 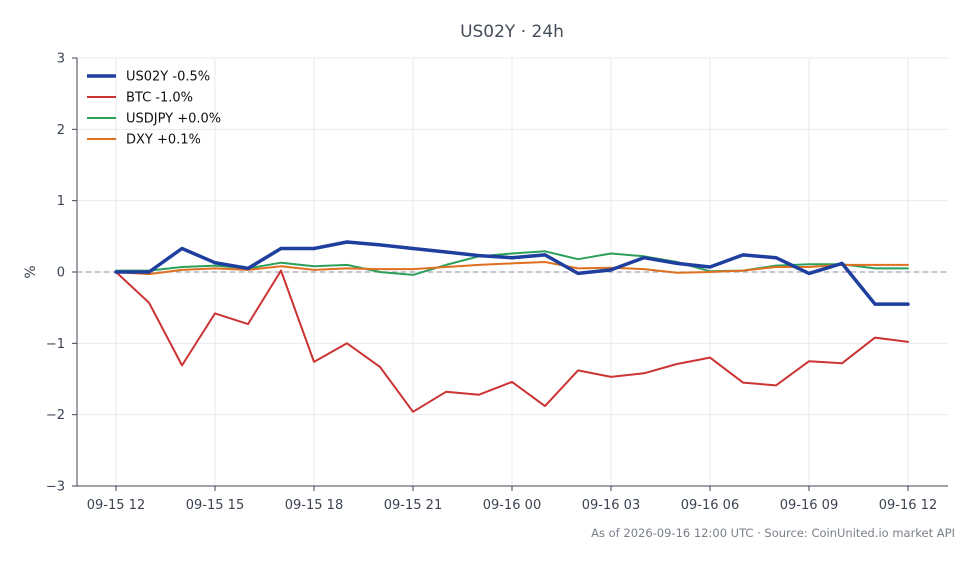 What do you see at coordinates (159, 98) in the screenshot?
I see `legend-label: BTC -1.0%` at bounding box center [159, 98].